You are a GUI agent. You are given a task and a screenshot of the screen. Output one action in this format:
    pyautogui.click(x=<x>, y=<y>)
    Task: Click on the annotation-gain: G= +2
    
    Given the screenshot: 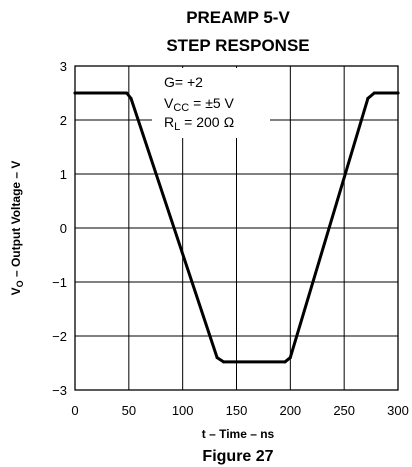 What is the action you would take?
    pyautogui.click(x=183, y=82)
    